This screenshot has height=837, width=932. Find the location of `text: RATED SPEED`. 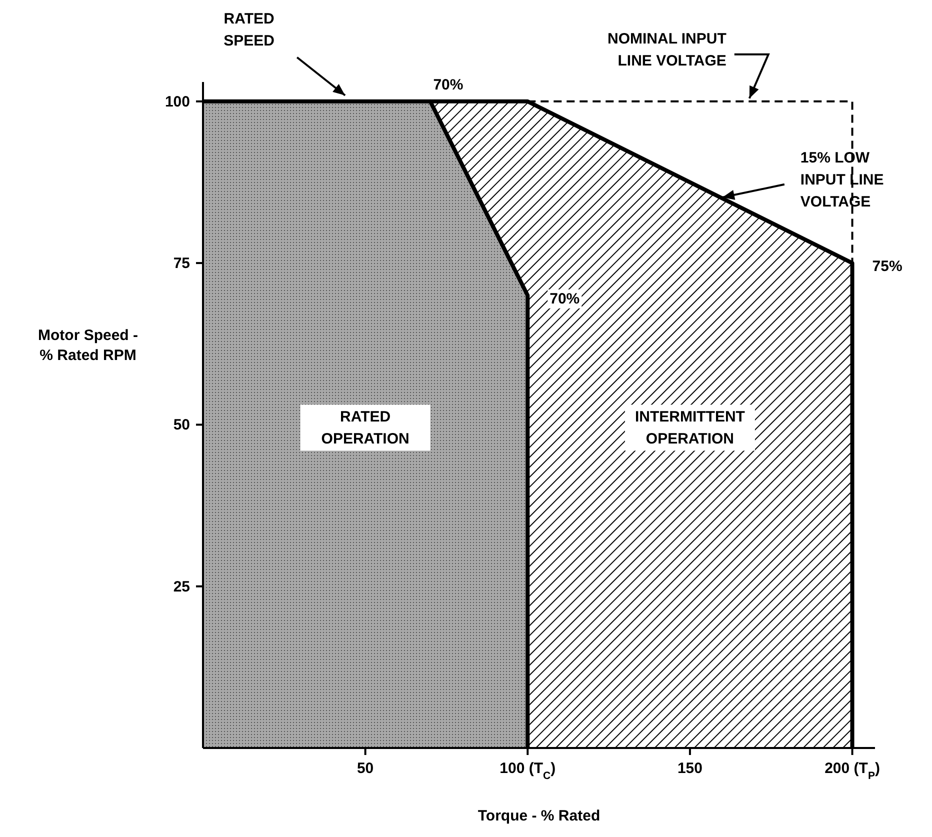

text: RATED SPEED is located at coordinates (249, 30).